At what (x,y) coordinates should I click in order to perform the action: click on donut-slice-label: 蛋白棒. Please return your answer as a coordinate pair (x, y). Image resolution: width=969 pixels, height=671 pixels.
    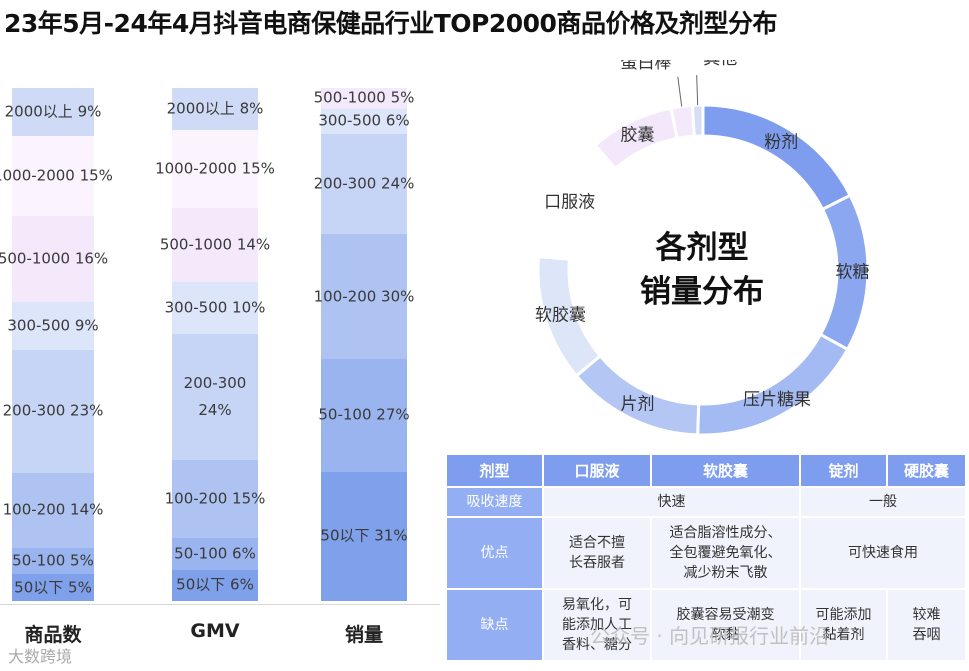
    Looking at the image, I should click on (645, 66).